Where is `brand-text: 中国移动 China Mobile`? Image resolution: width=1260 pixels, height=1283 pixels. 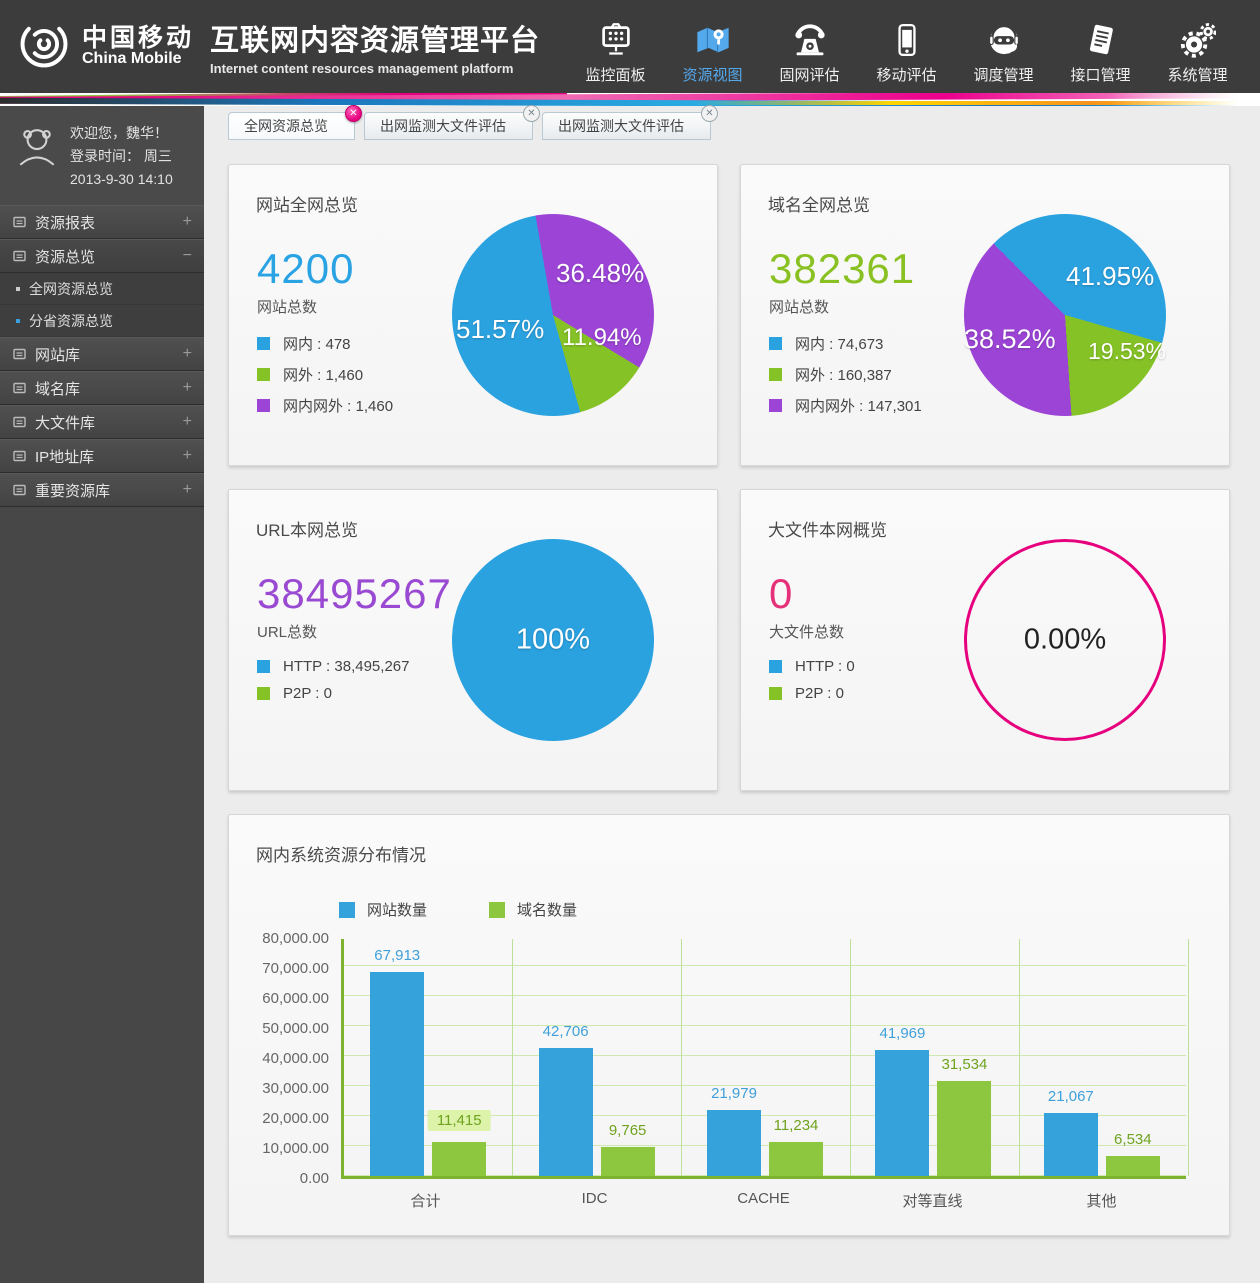 brand-text: 中国移动 China Mobile is located at coordinates (138, 46).